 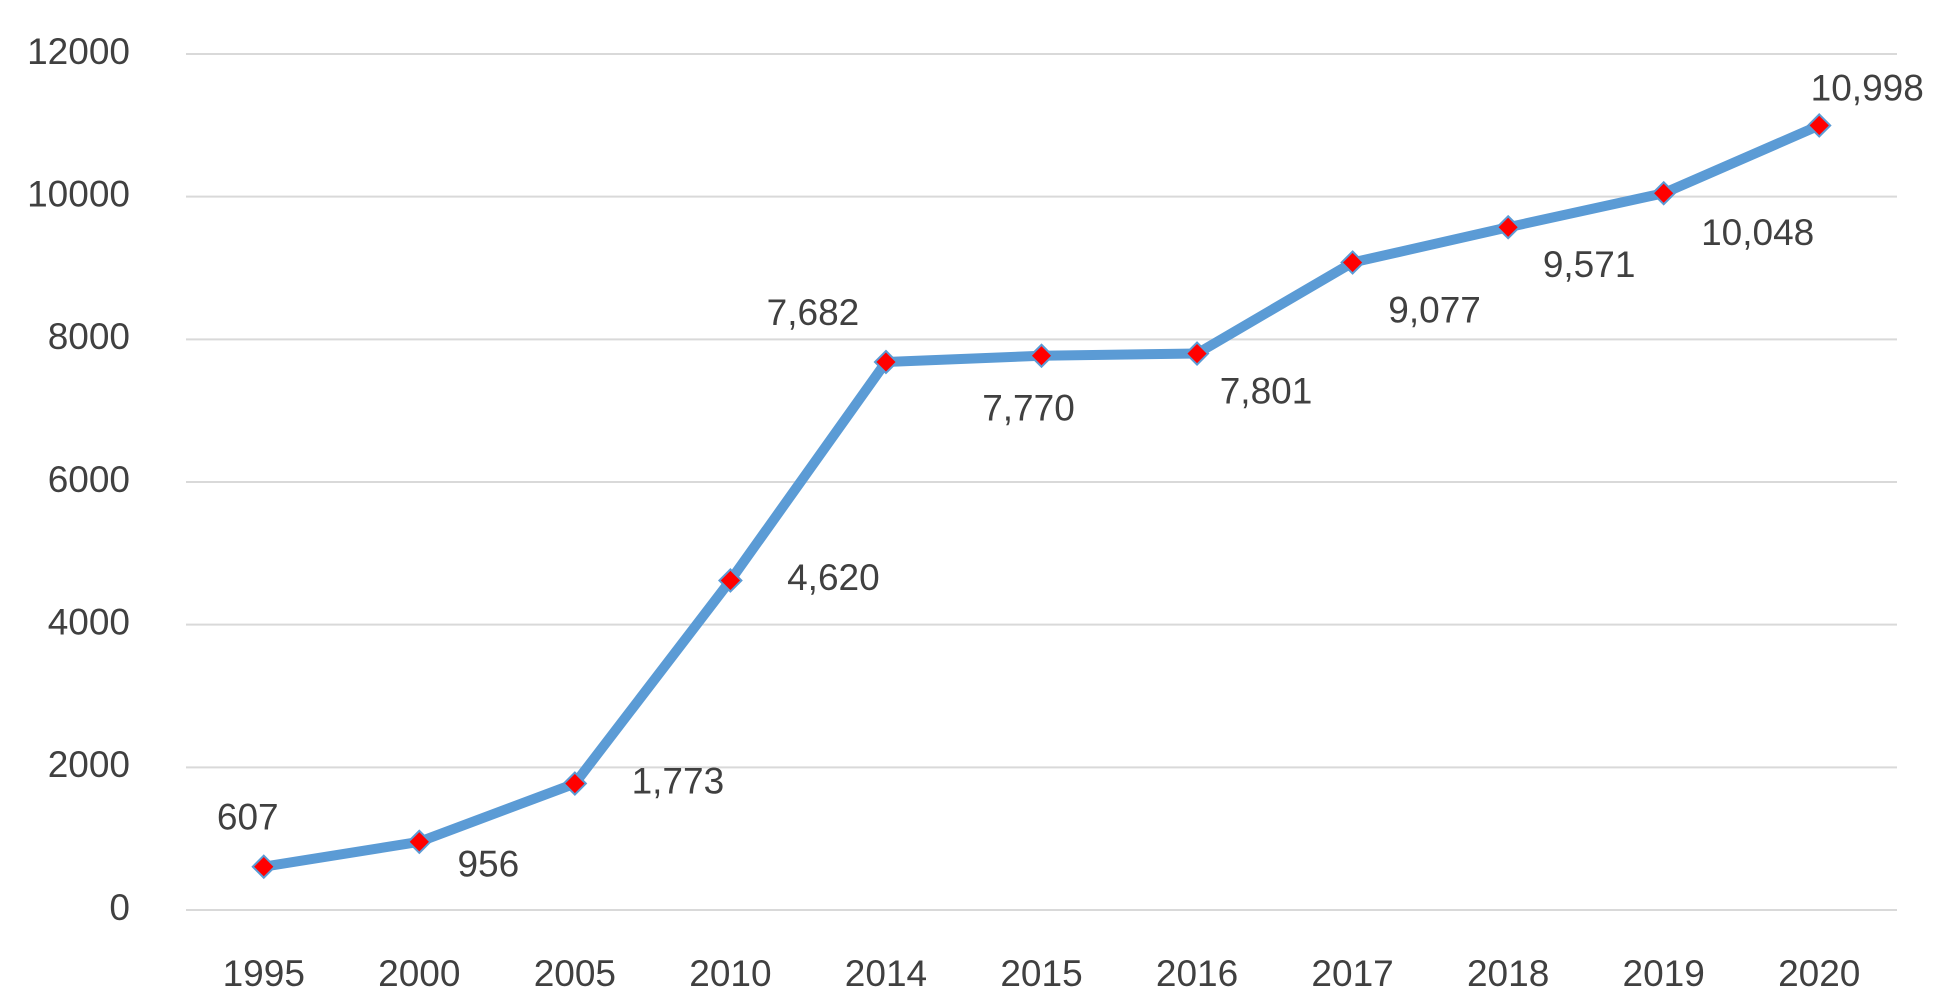 I want to click on data-label: 607, so click(x=248, y=816).